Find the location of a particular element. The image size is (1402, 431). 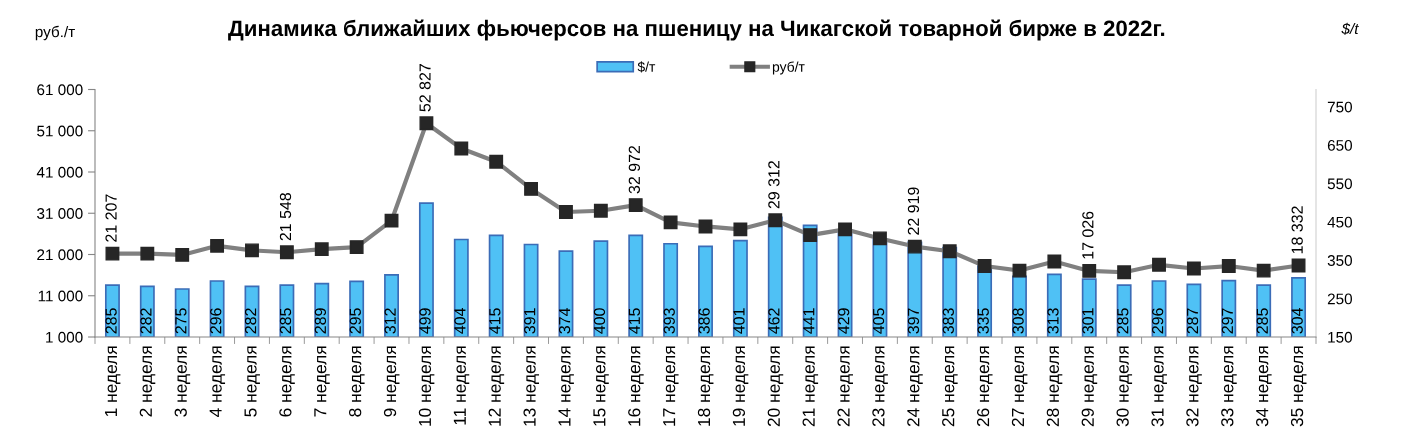

y2-tick-label: 450 is located at coordinates (1339, 222).